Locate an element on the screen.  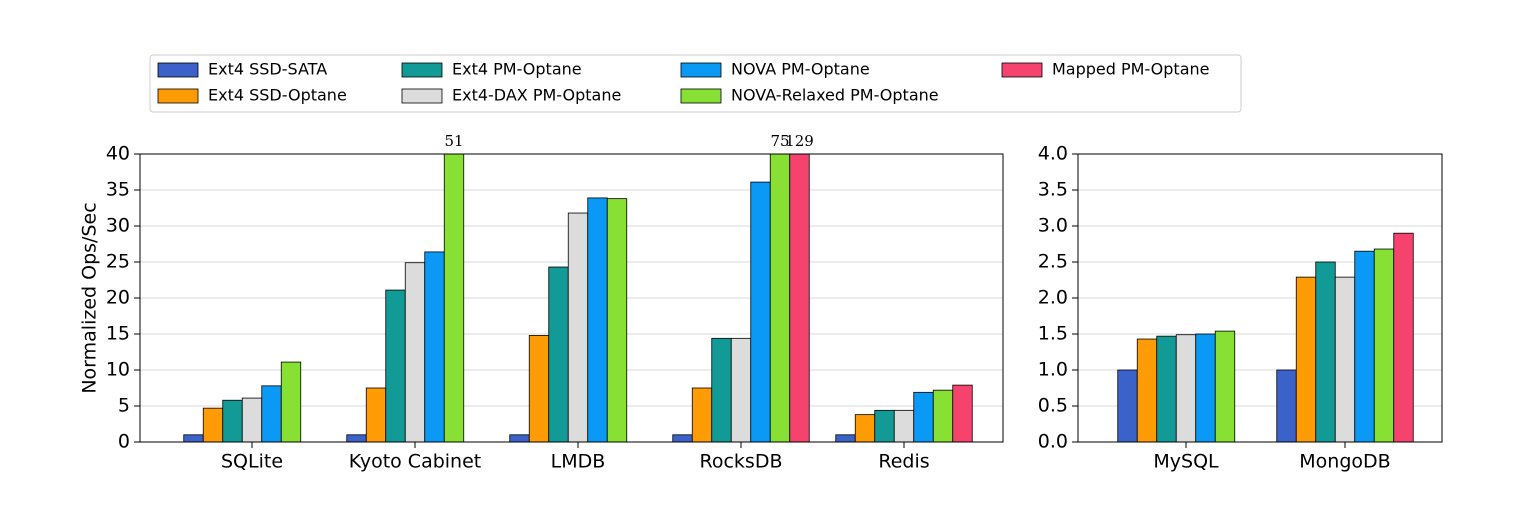
y-tick-label: 20 is located at coordinates (118, 298).